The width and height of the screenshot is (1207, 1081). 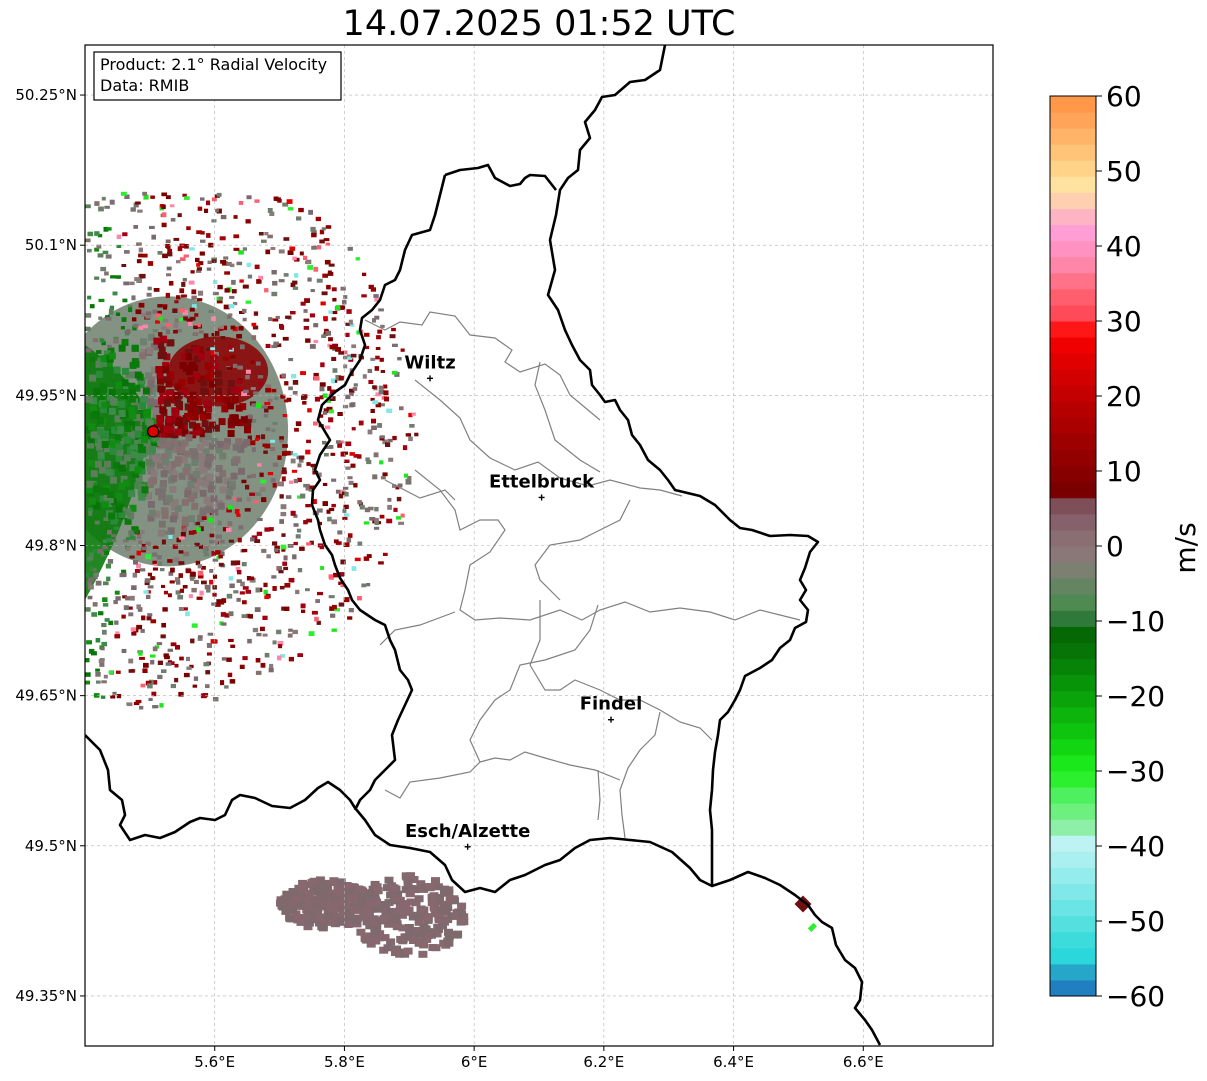 What do you see at coordinates (429, 362) in the screenshot?
I see `city-label: Wiltz` at bounding box center [429, 362].